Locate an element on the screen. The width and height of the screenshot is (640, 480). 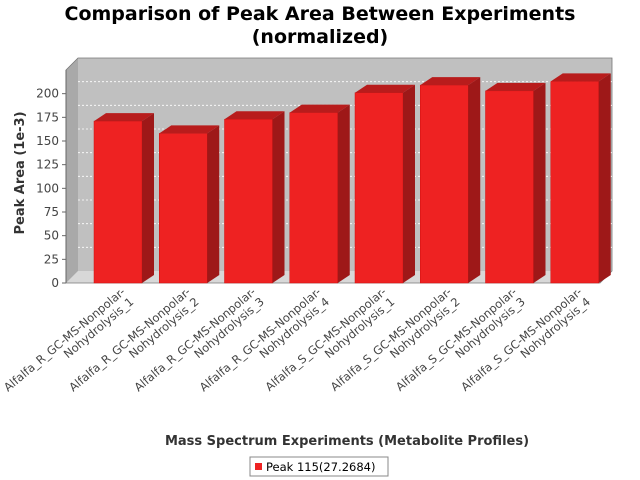
y-tick-label: 25 is located at coordinates (51, 259).